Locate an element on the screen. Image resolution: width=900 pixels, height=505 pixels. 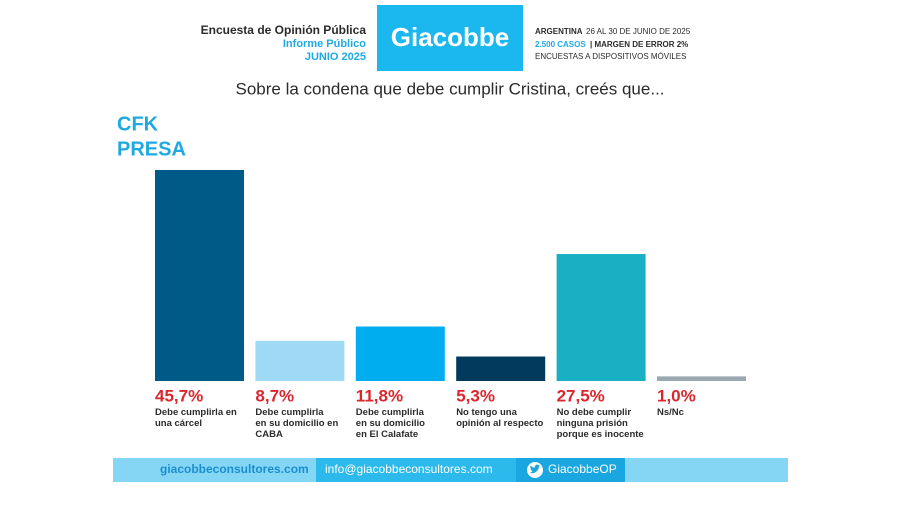
subtitle: PRESA is located at coordinates (151, 149).